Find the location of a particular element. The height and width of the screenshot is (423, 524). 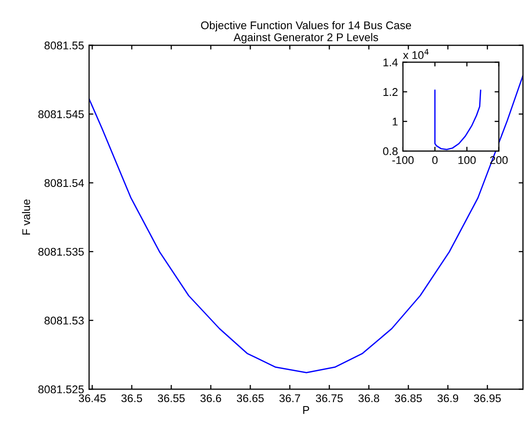

y-tick-label: 8081.535 is located at coordinates (61, 252).